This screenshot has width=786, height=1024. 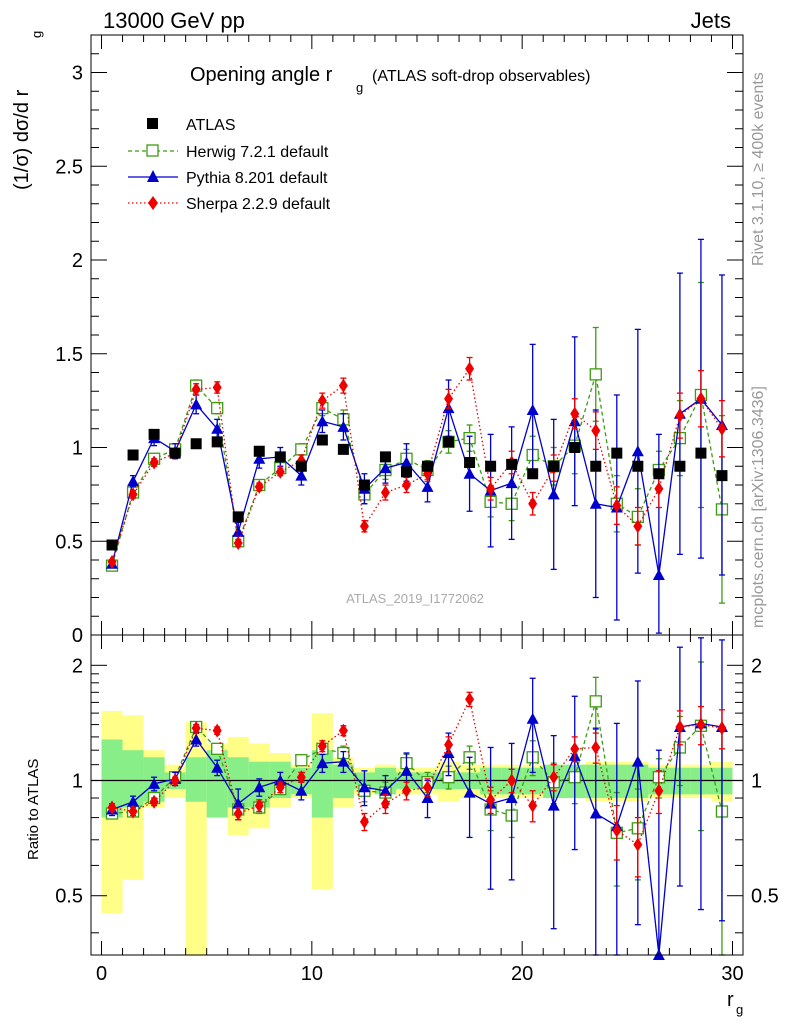 I want to click on main-y-tick-label: 0, so click(x=77, y=636).